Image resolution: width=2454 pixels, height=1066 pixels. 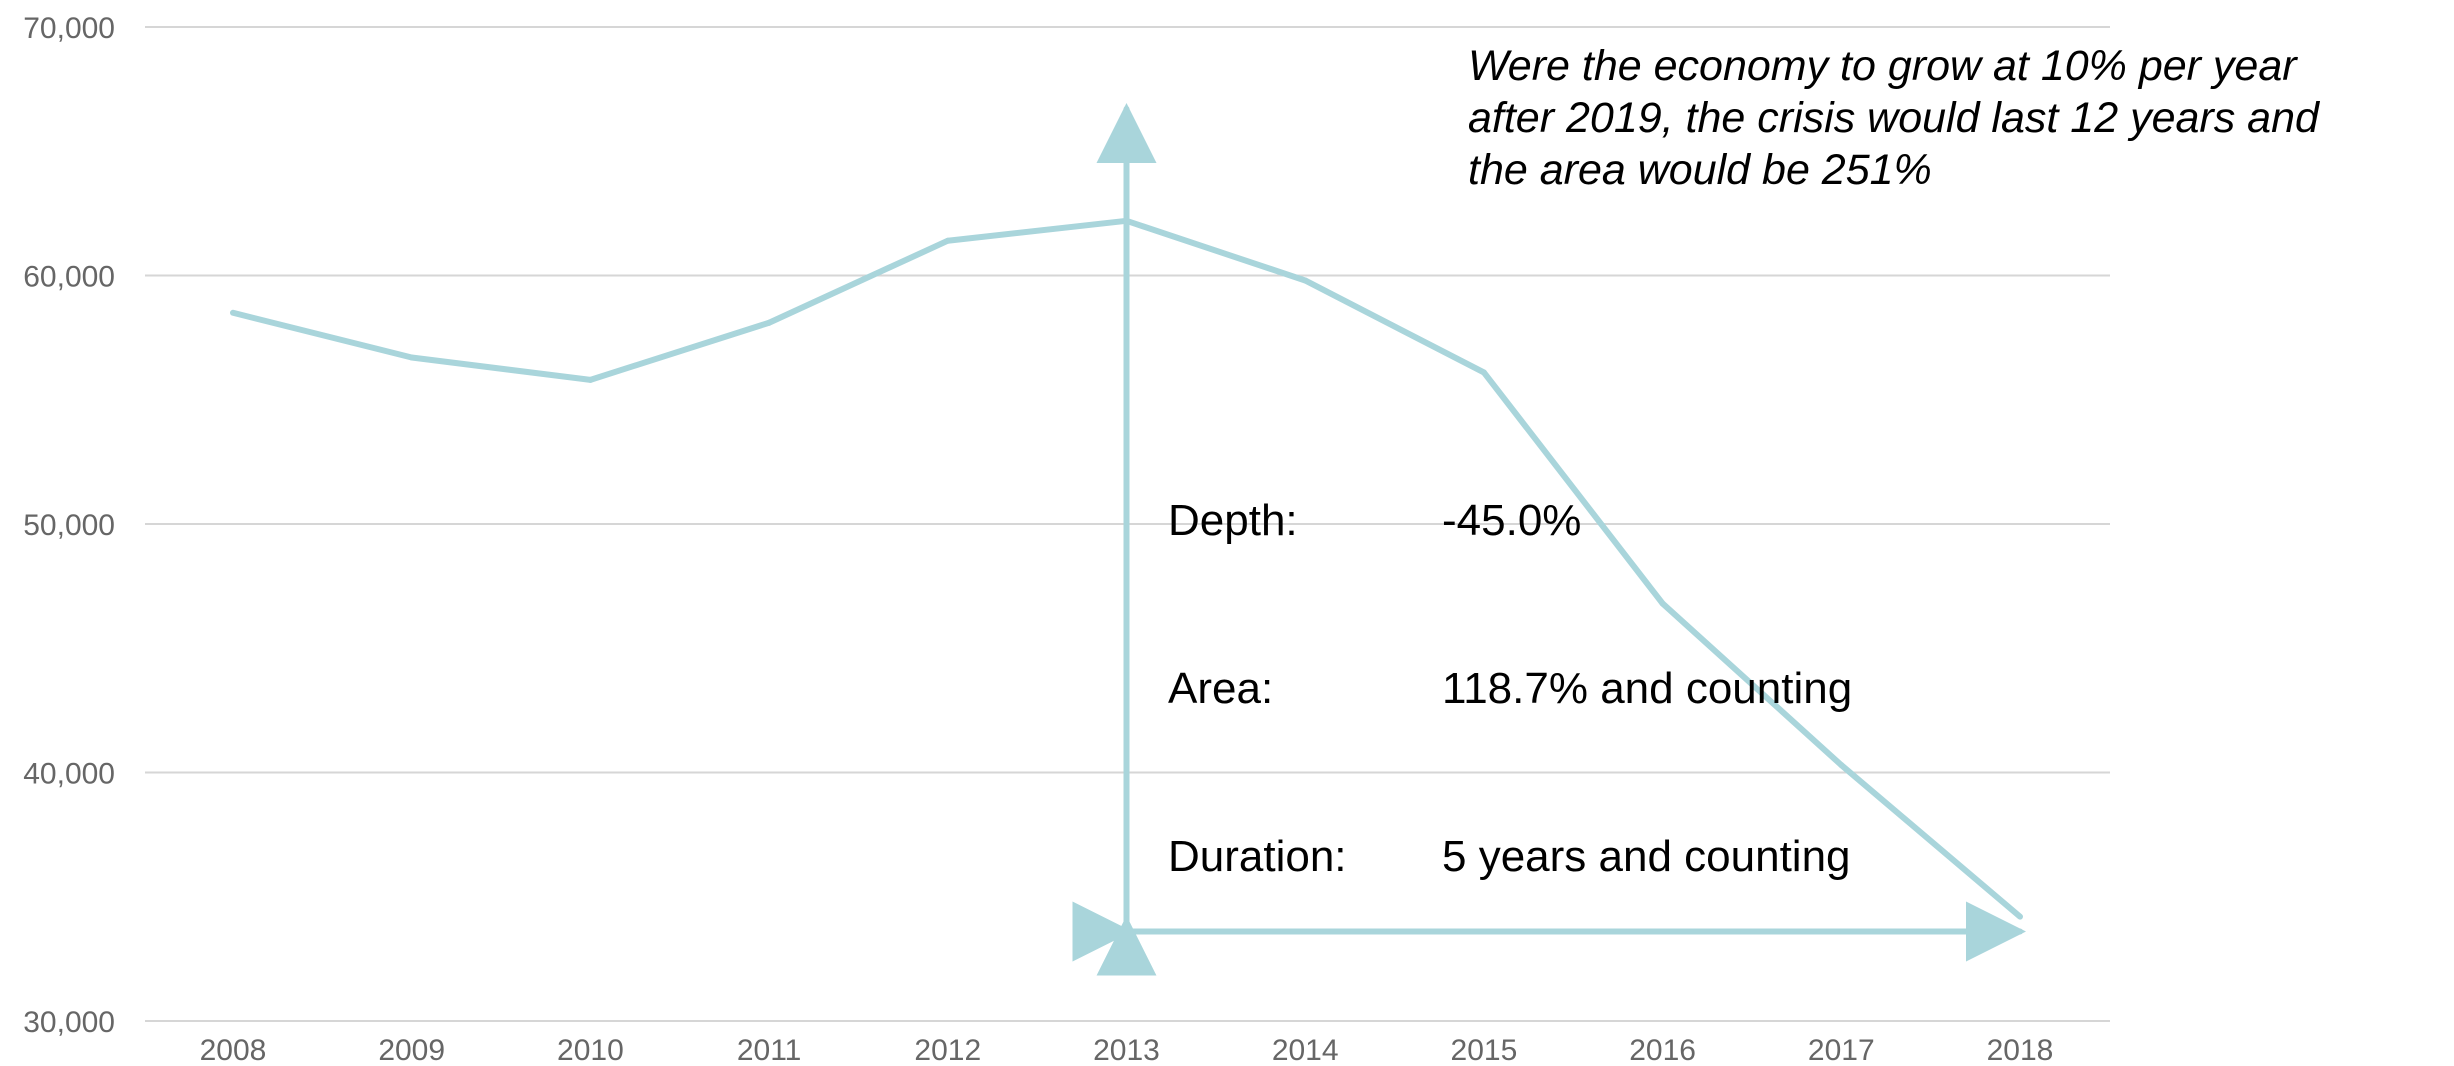 I want to click on y-tick-label: 40,000, so click(x=69, y=774).